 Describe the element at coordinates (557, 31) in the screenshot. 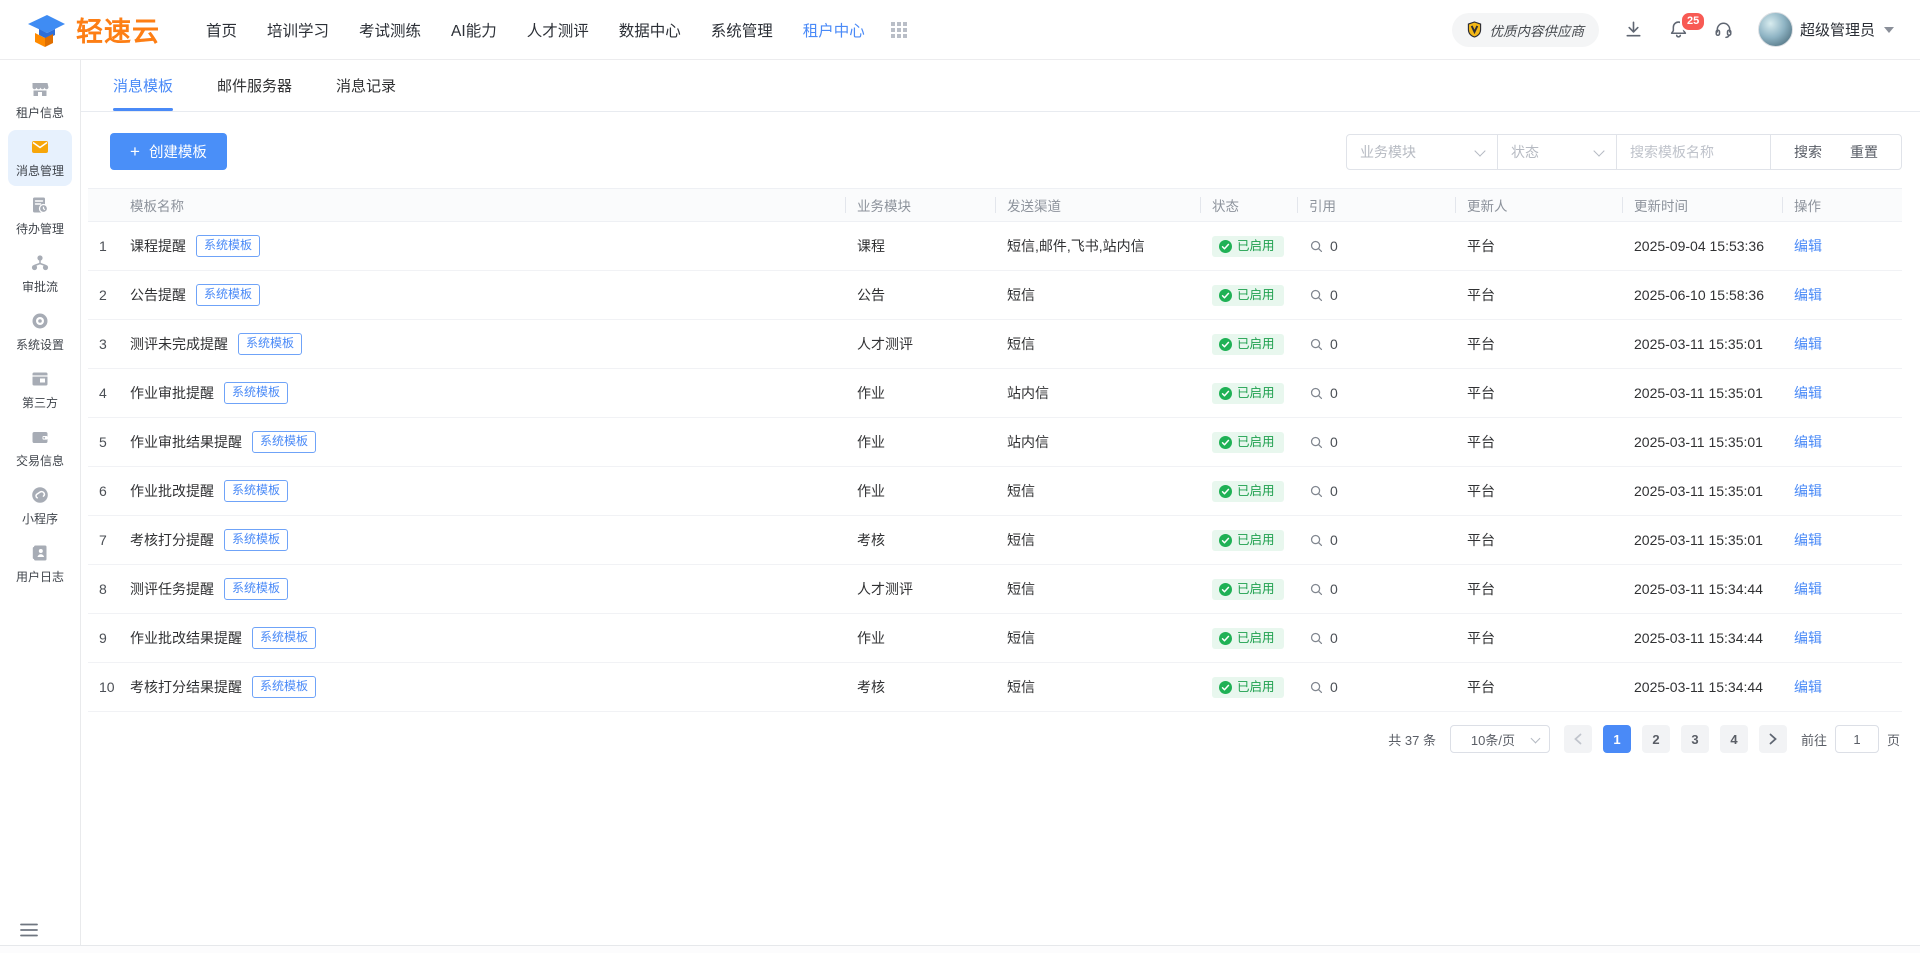

I see `menu-item-人才测评: 人才测评` at that location.